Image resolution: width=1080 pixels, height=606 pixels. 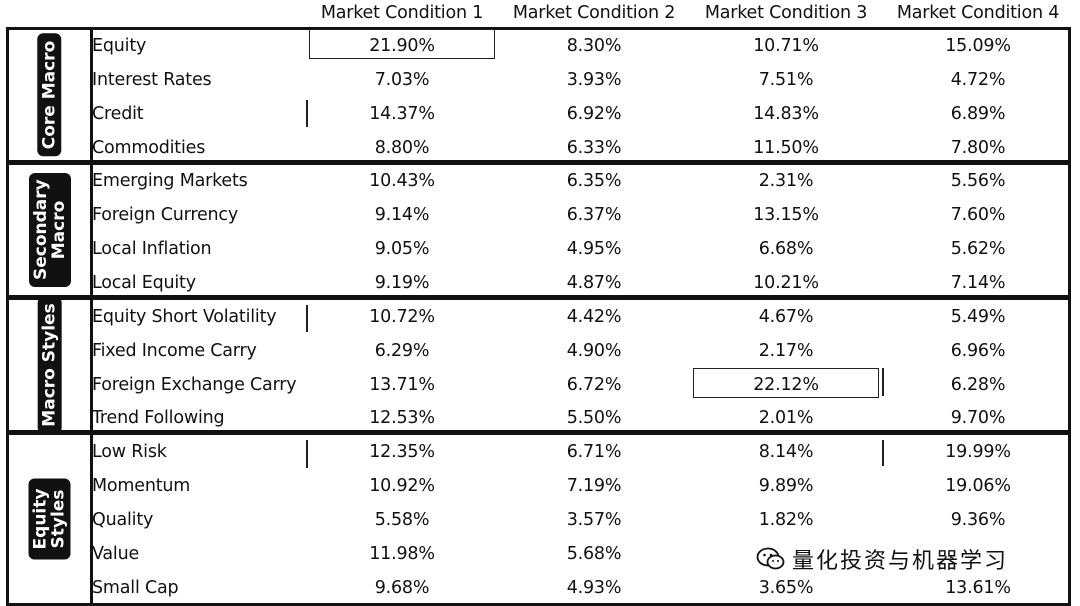 What do you see at coordinates (144, 282) in the screenshot?
I see `row-label: Local Equity` at bounding box center [144, 282].